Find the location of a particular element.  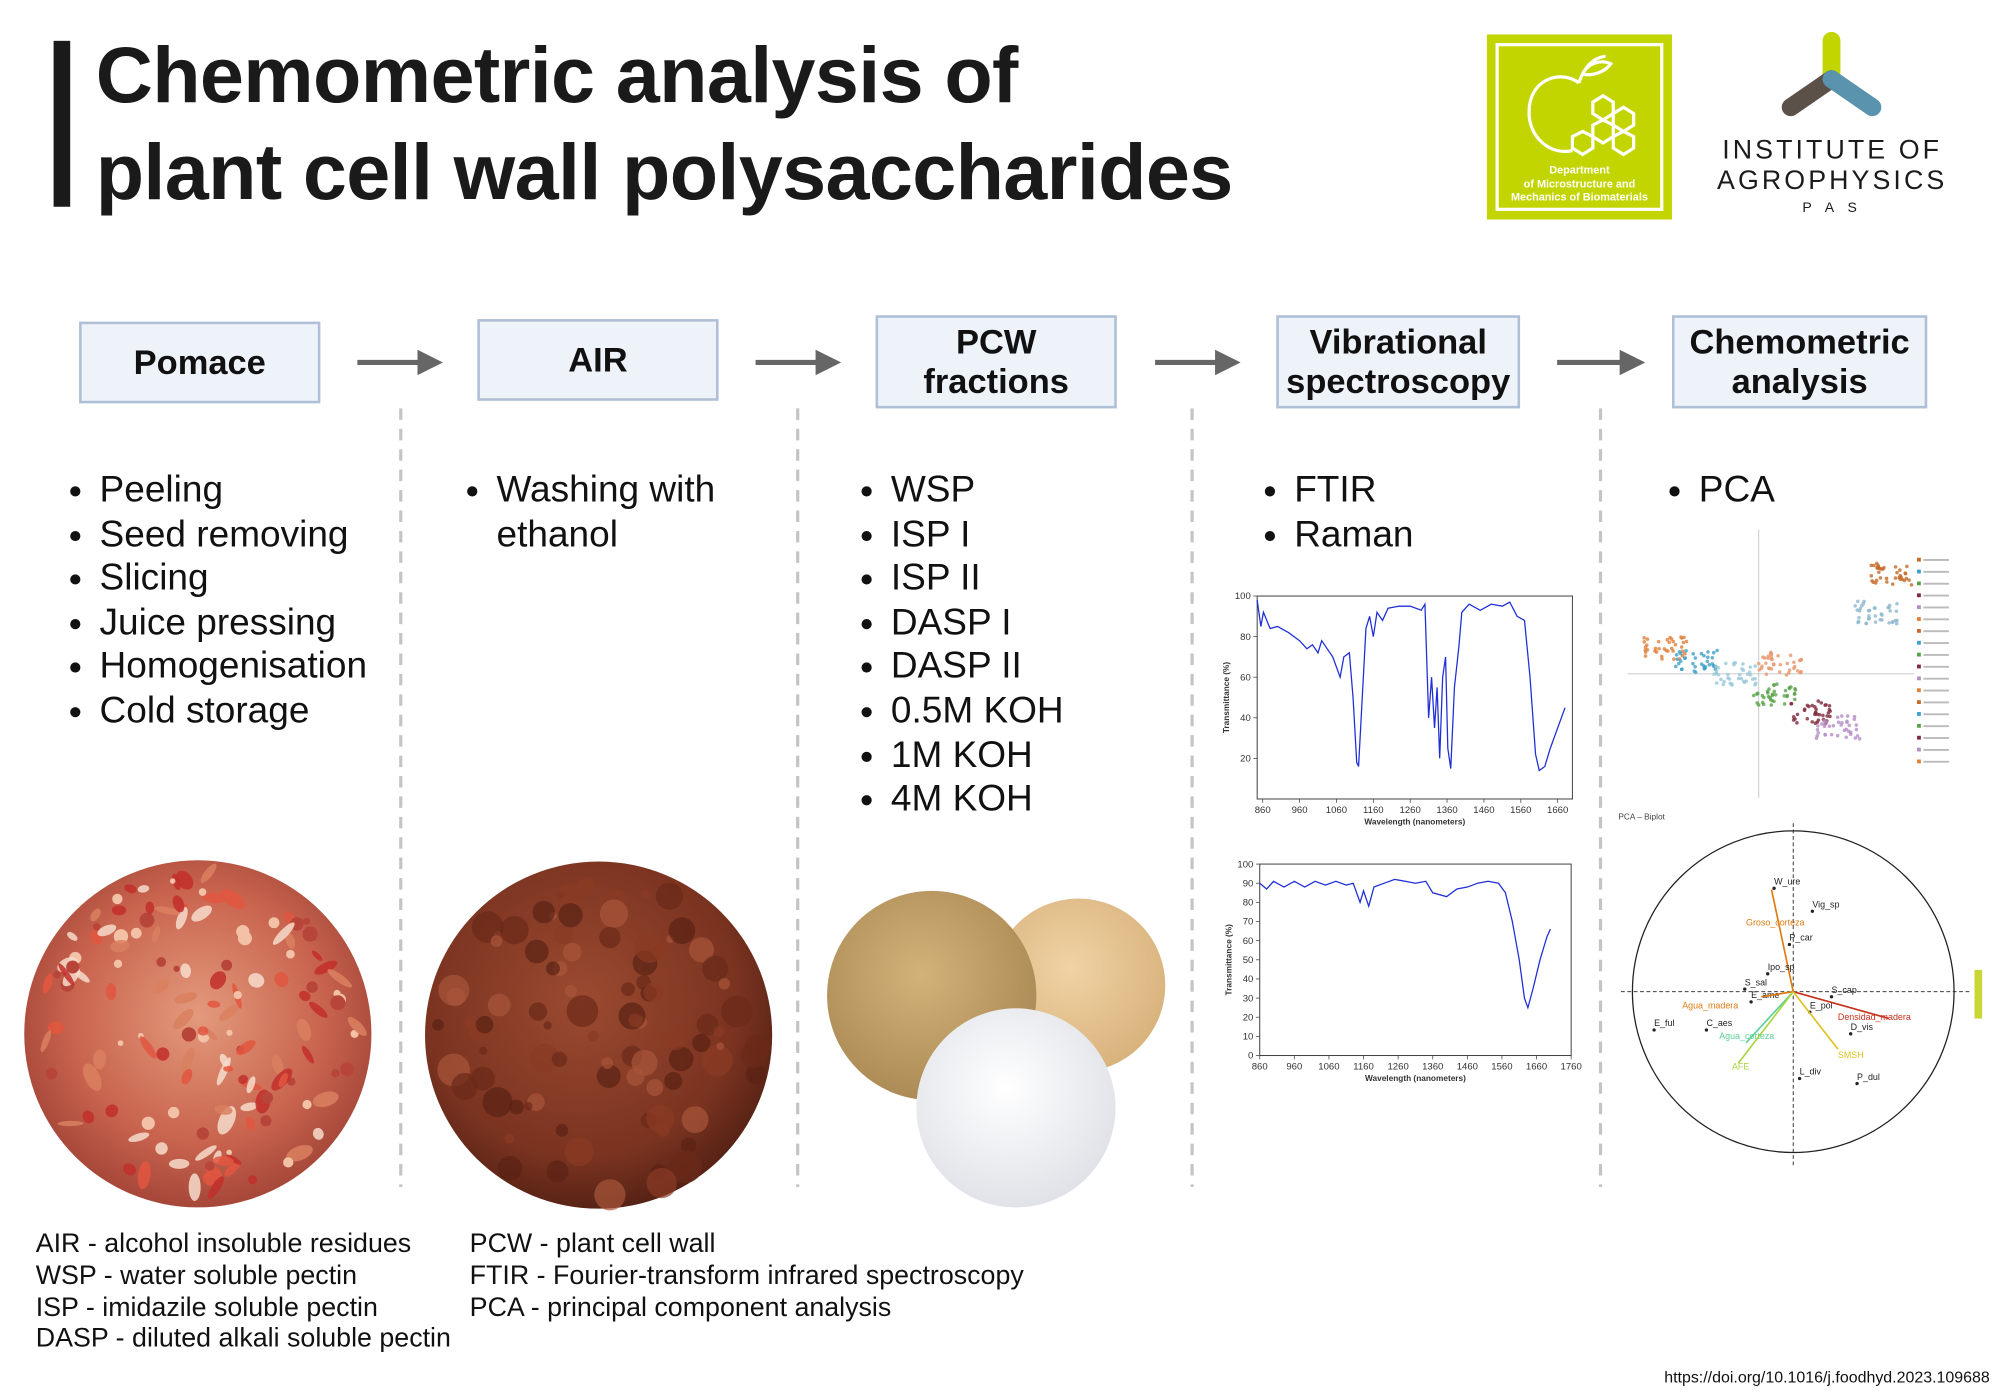

x-tick-label: 1660 is located at coordinates (1557, 810).